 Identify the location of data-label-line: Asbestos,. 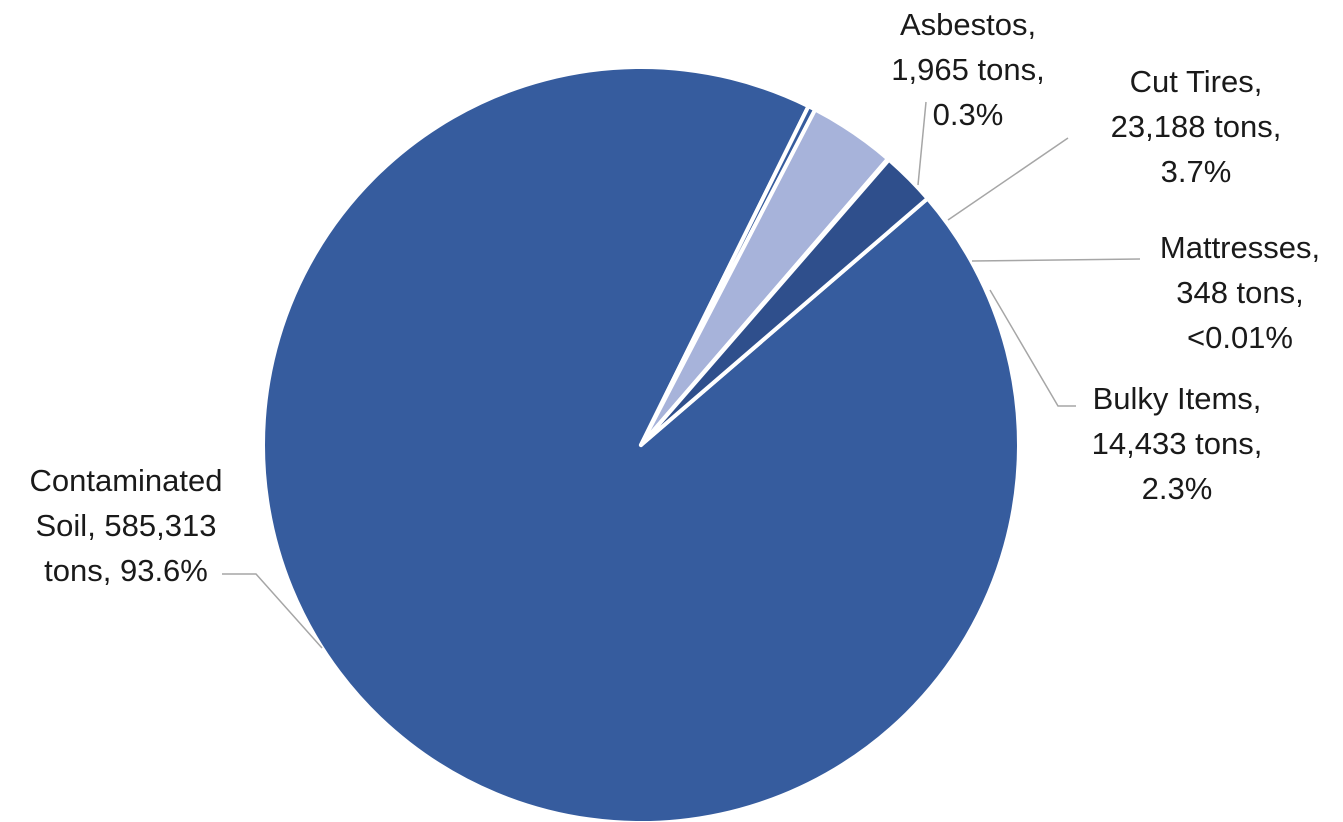
(968, 24).